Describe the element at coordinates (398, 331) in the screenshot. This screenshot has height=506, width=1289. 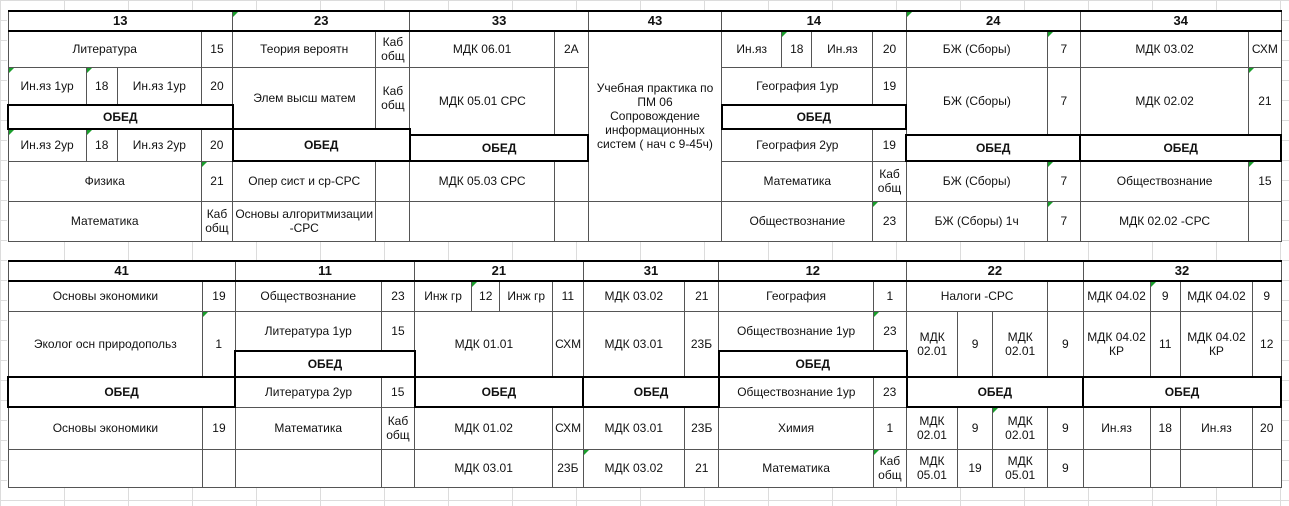
I see `room-cell: 15` at that location.